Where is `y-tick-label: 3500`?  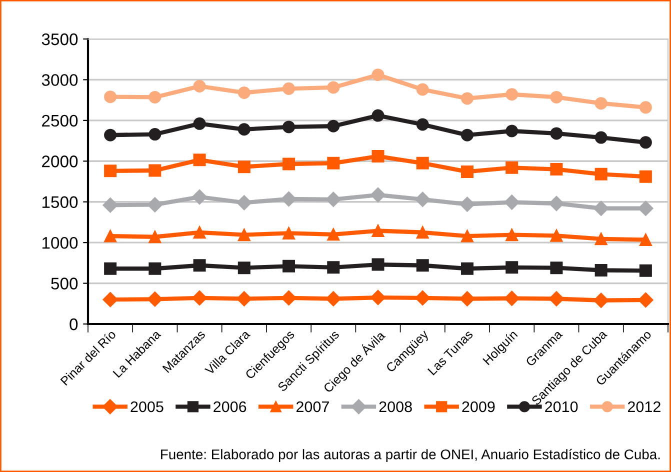
y-tick-label: 3500 is located at coordinates (60, 39).